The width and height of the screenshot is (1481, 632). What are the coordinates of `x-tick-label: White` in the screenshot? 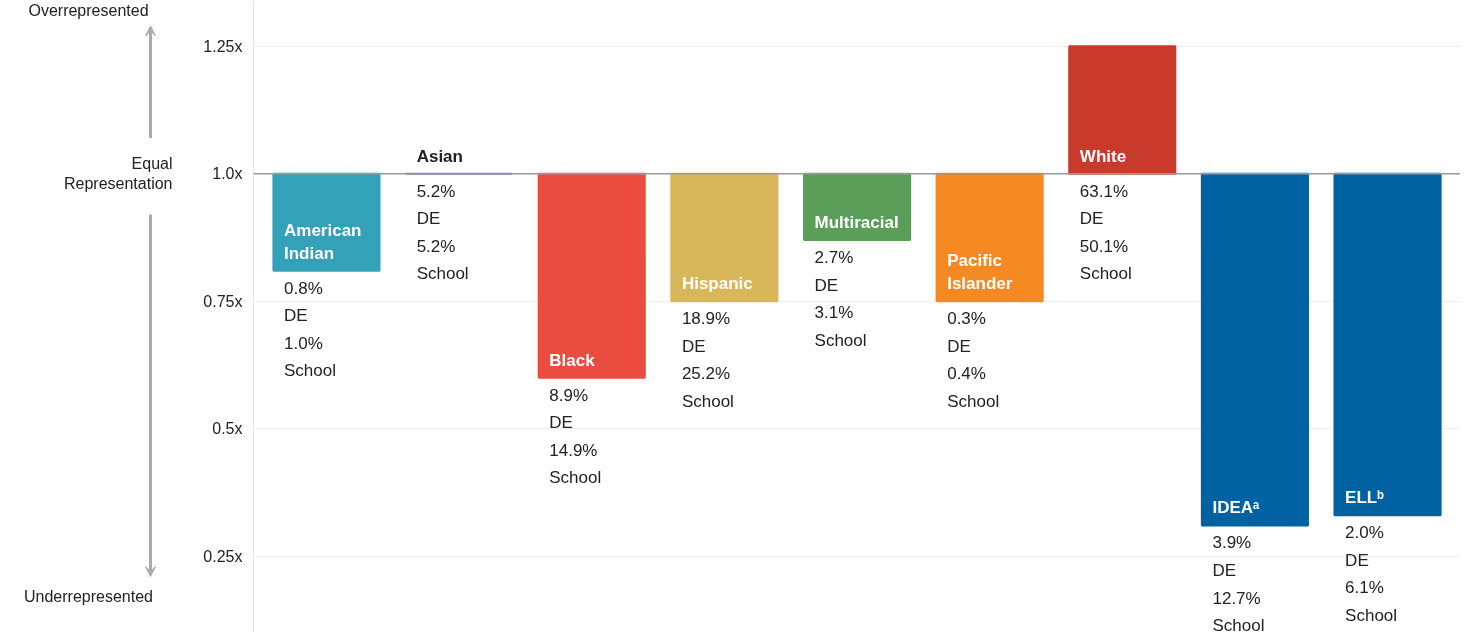 It's located at (1103, 156).